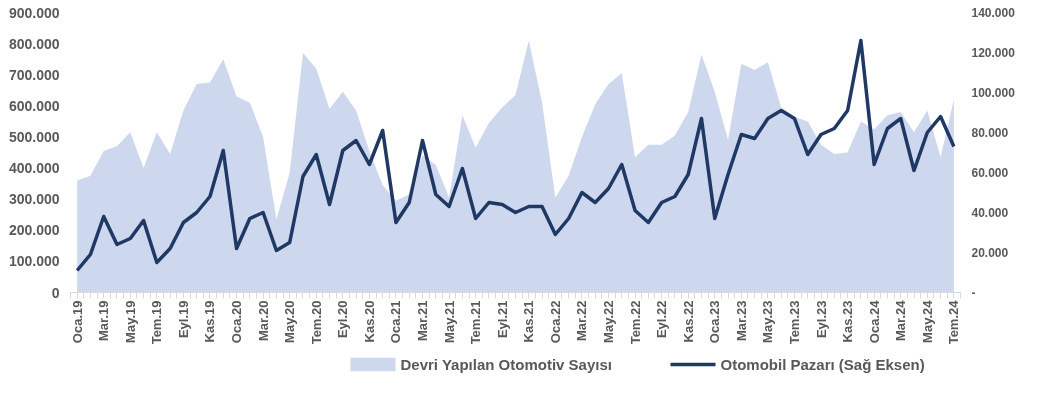 The image size is (1047, 414). I want to click on y2-tick-label: 120.000, so click(993, 53).